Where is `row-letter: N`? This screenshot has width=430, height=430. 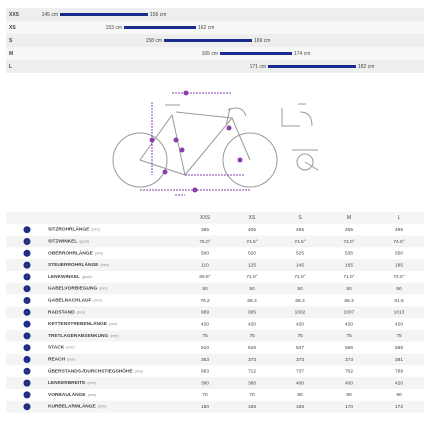
row-letter: N is located at coordinates (27, 382).